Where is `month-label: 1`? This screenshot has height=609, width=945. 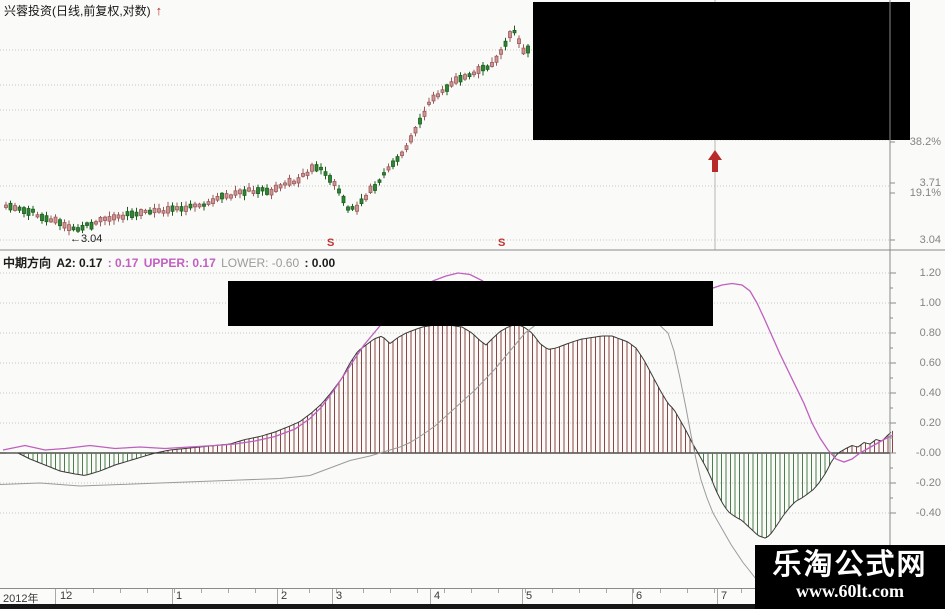
month-label: 1 is located at coordinates (179, 596).